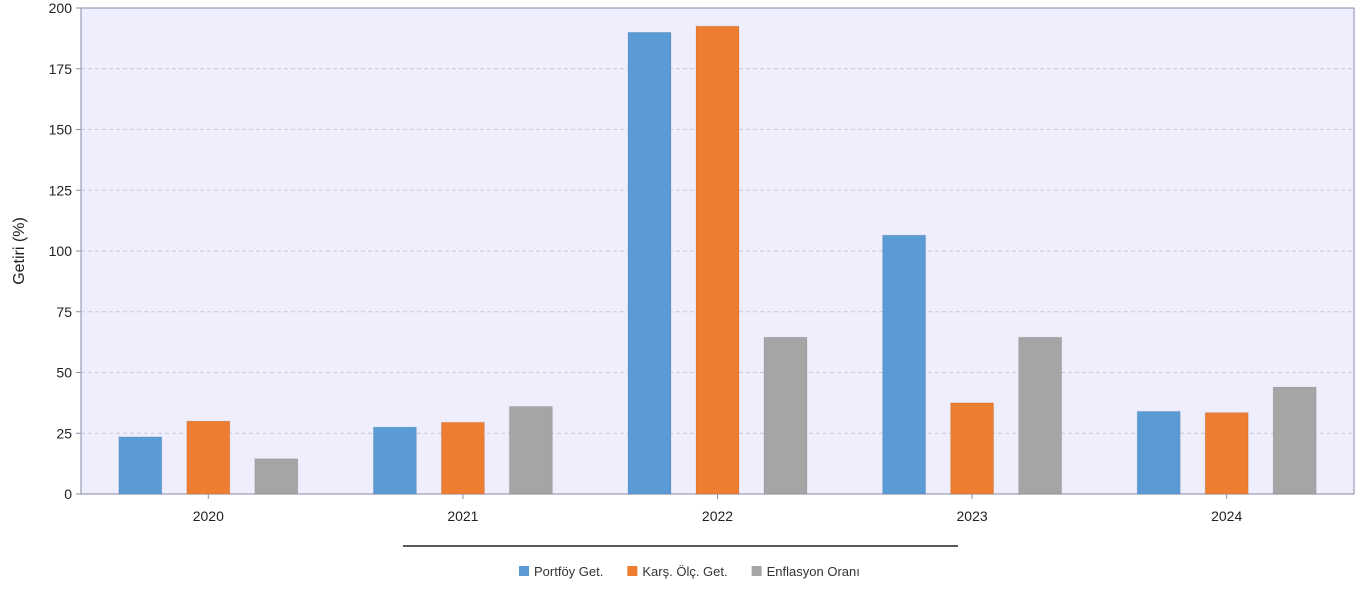 This screenshot has width=1369, height=590. Describe the element at coordinates (68, 494) in the screenshot. I see `y-tick-label: 0` at that location.